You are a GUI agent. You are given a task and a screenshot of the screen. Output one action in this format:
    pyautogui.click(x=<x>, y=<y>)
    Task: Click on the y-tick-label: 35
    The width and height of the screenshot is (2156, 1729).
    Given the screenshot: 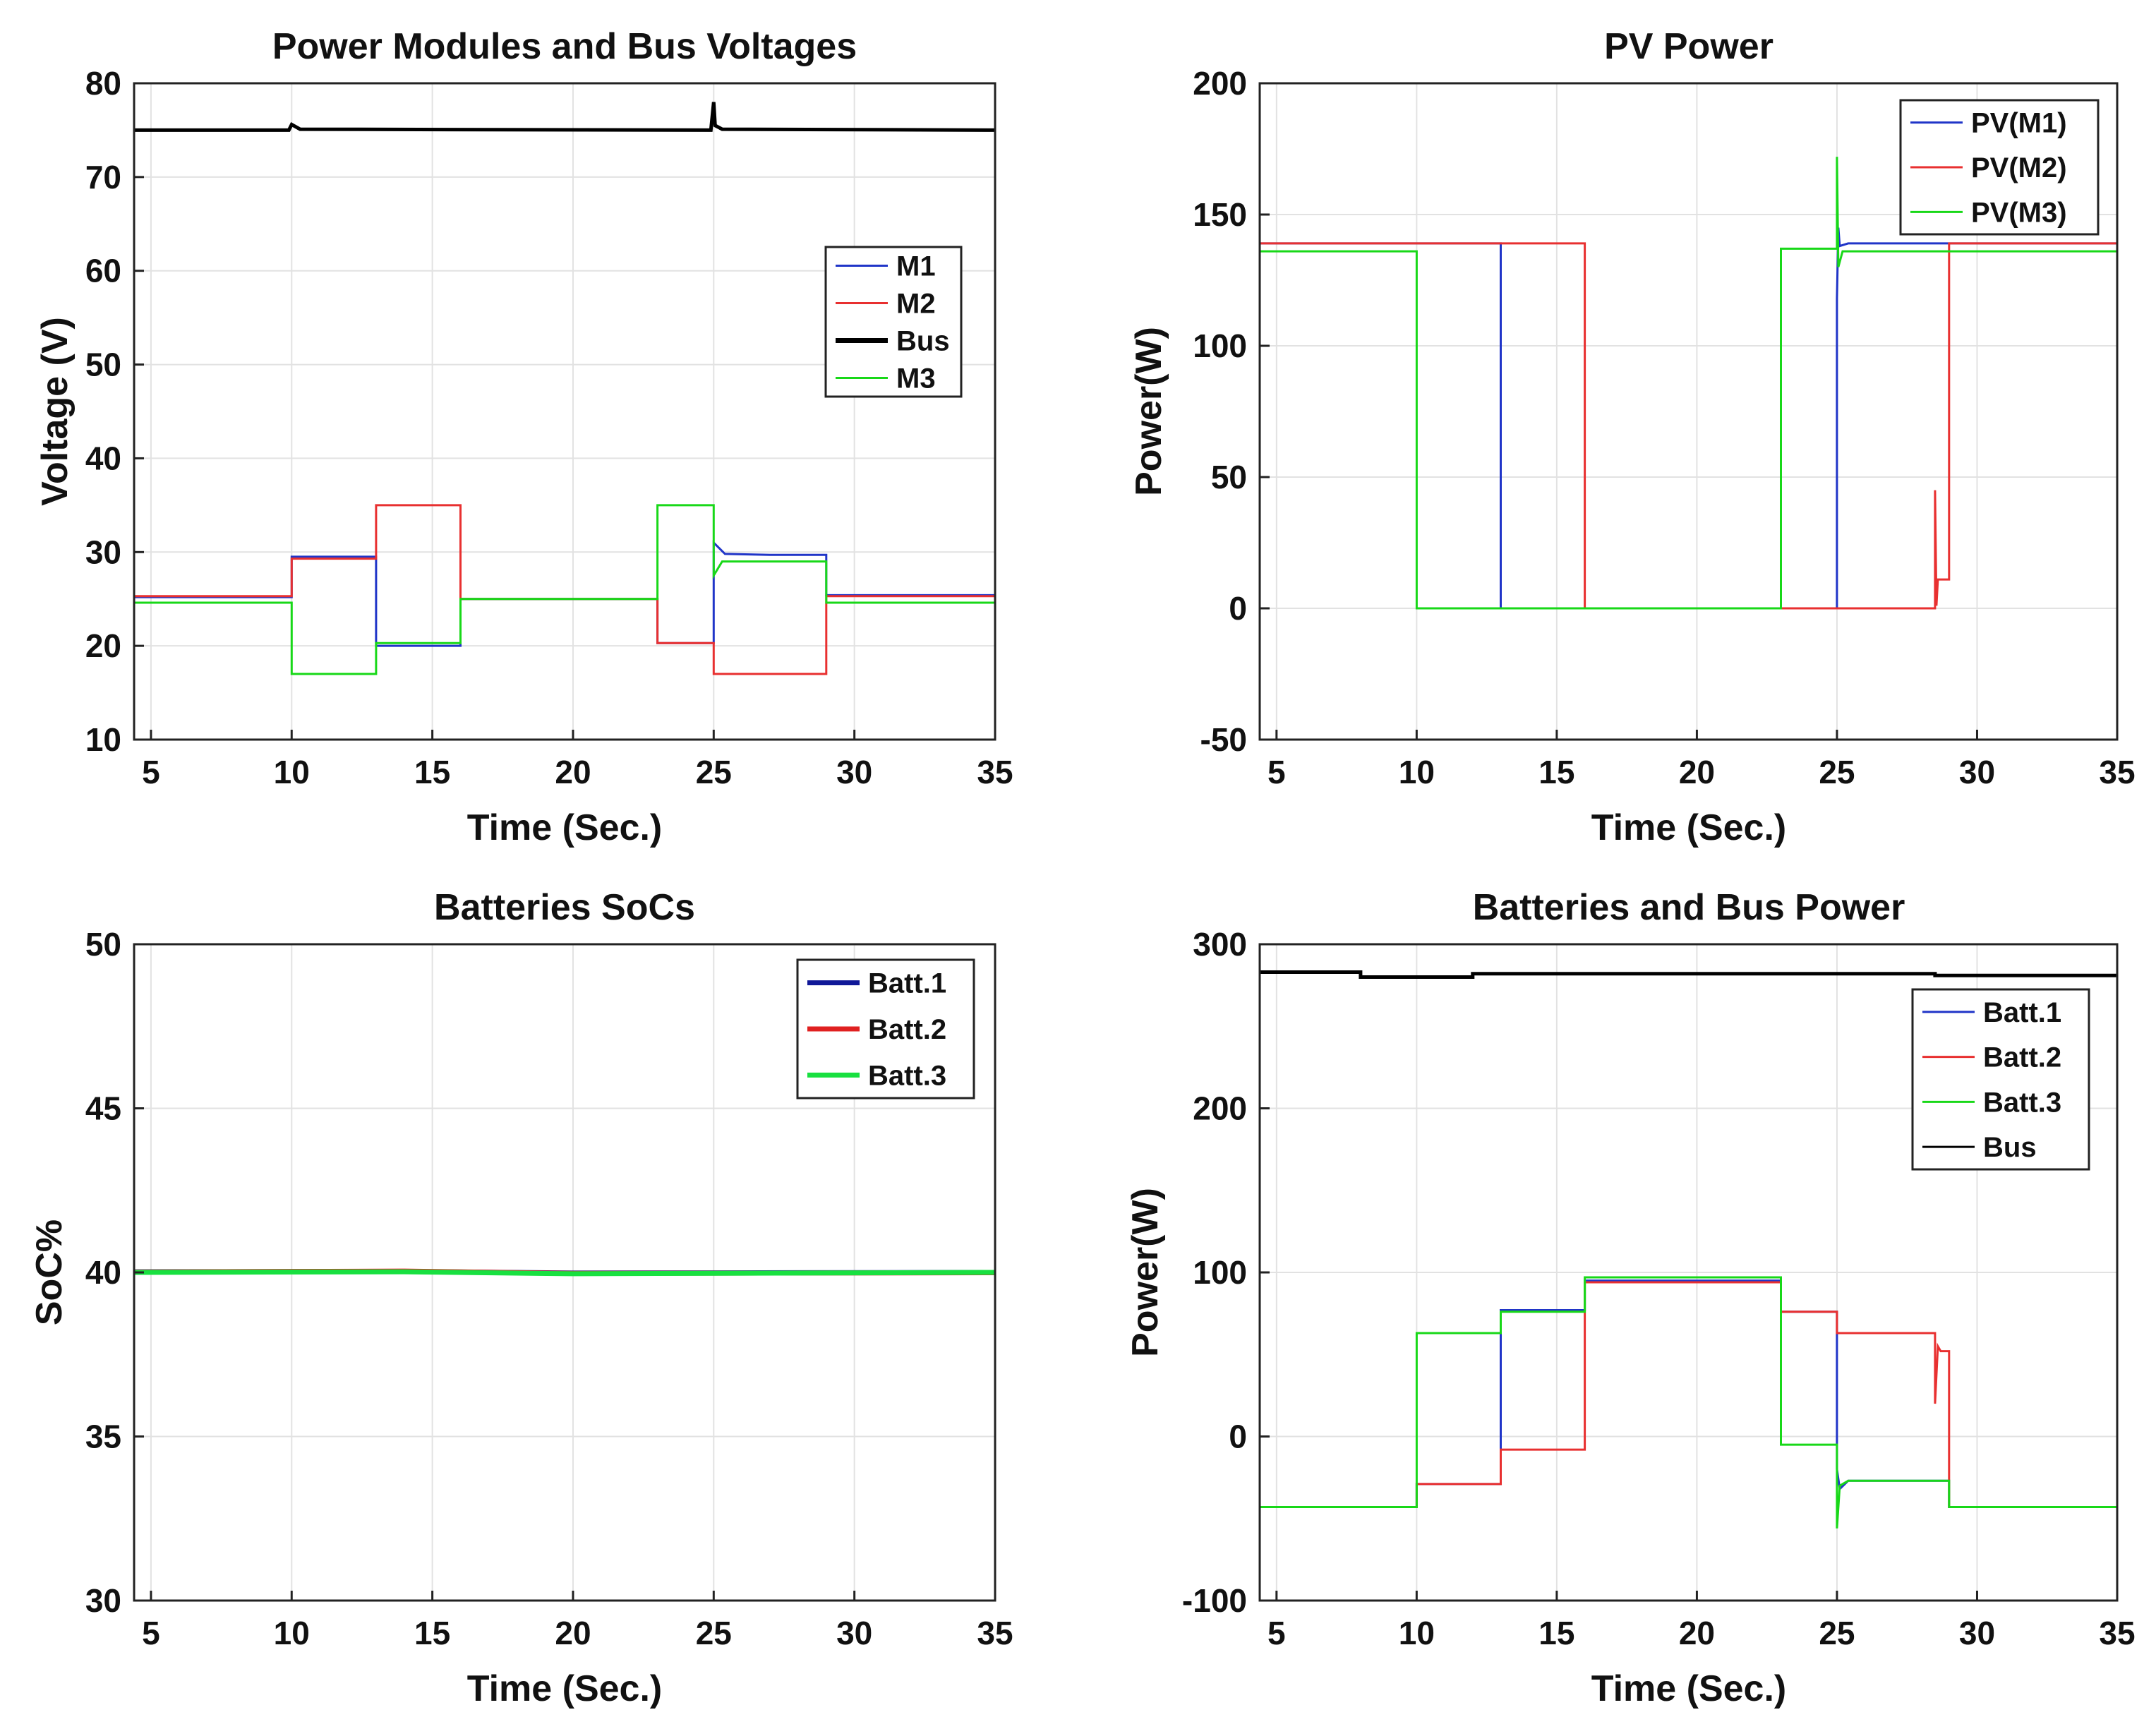 What is the action you would take?
    pyautogui.click(x=103, y=1436)
    